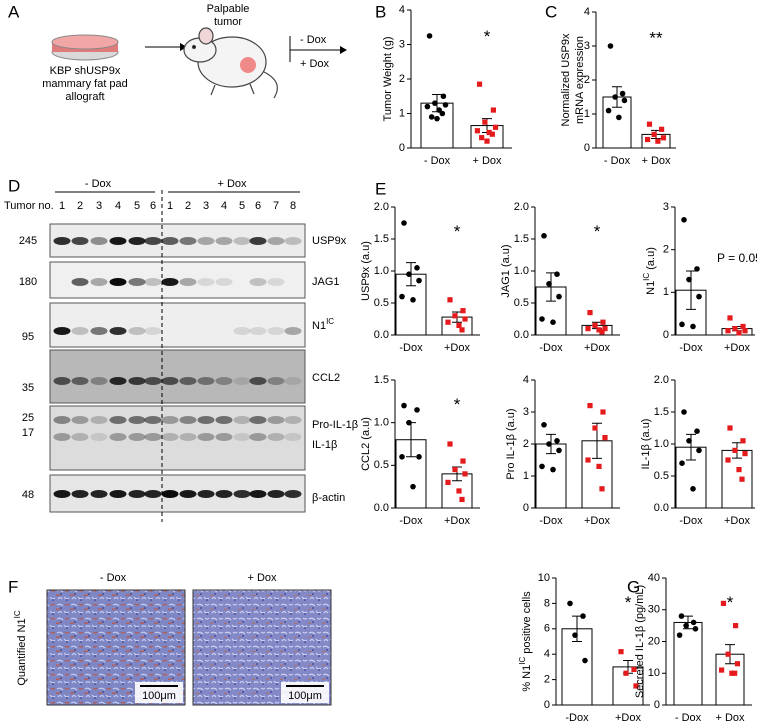 This screenshot has width=757, height=724. What do you see at coordinates (28, 433) in the screenshot?
I see `molecular-weight: 17` at bounding box center [28, 433].